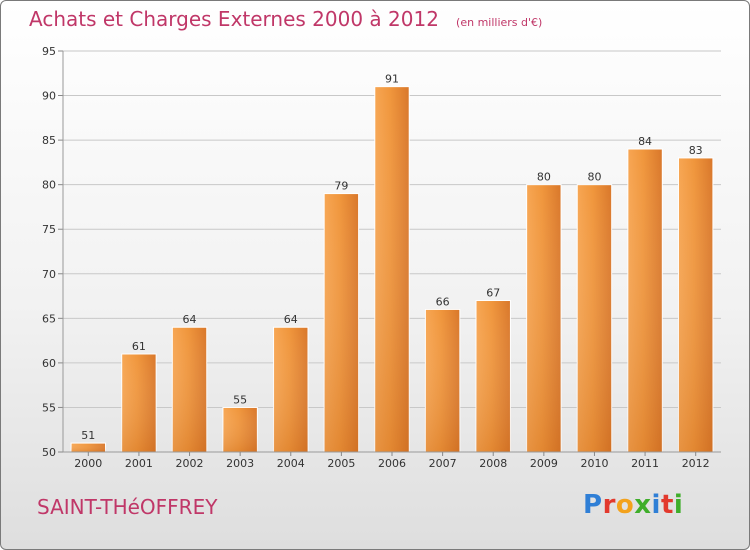 Image resolution: width=750 pixels, height=550 pixels. I want to click on bar-shade-2009, so click(544, 318).